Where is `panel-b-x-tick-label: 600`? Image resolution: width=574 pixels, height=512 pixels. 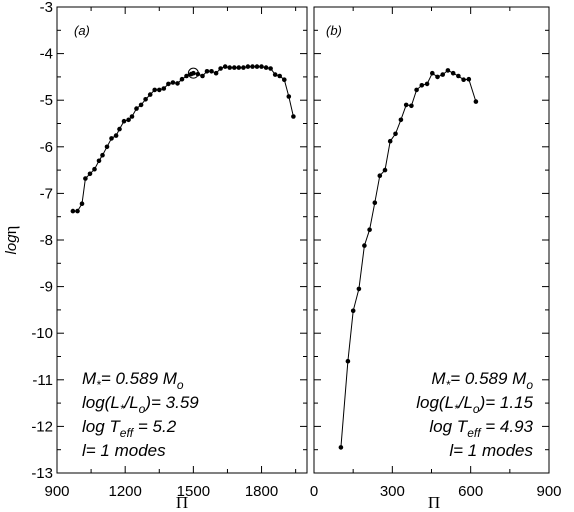
panel-b-x-tick-label: 600 is located at coordinates (470, 491).